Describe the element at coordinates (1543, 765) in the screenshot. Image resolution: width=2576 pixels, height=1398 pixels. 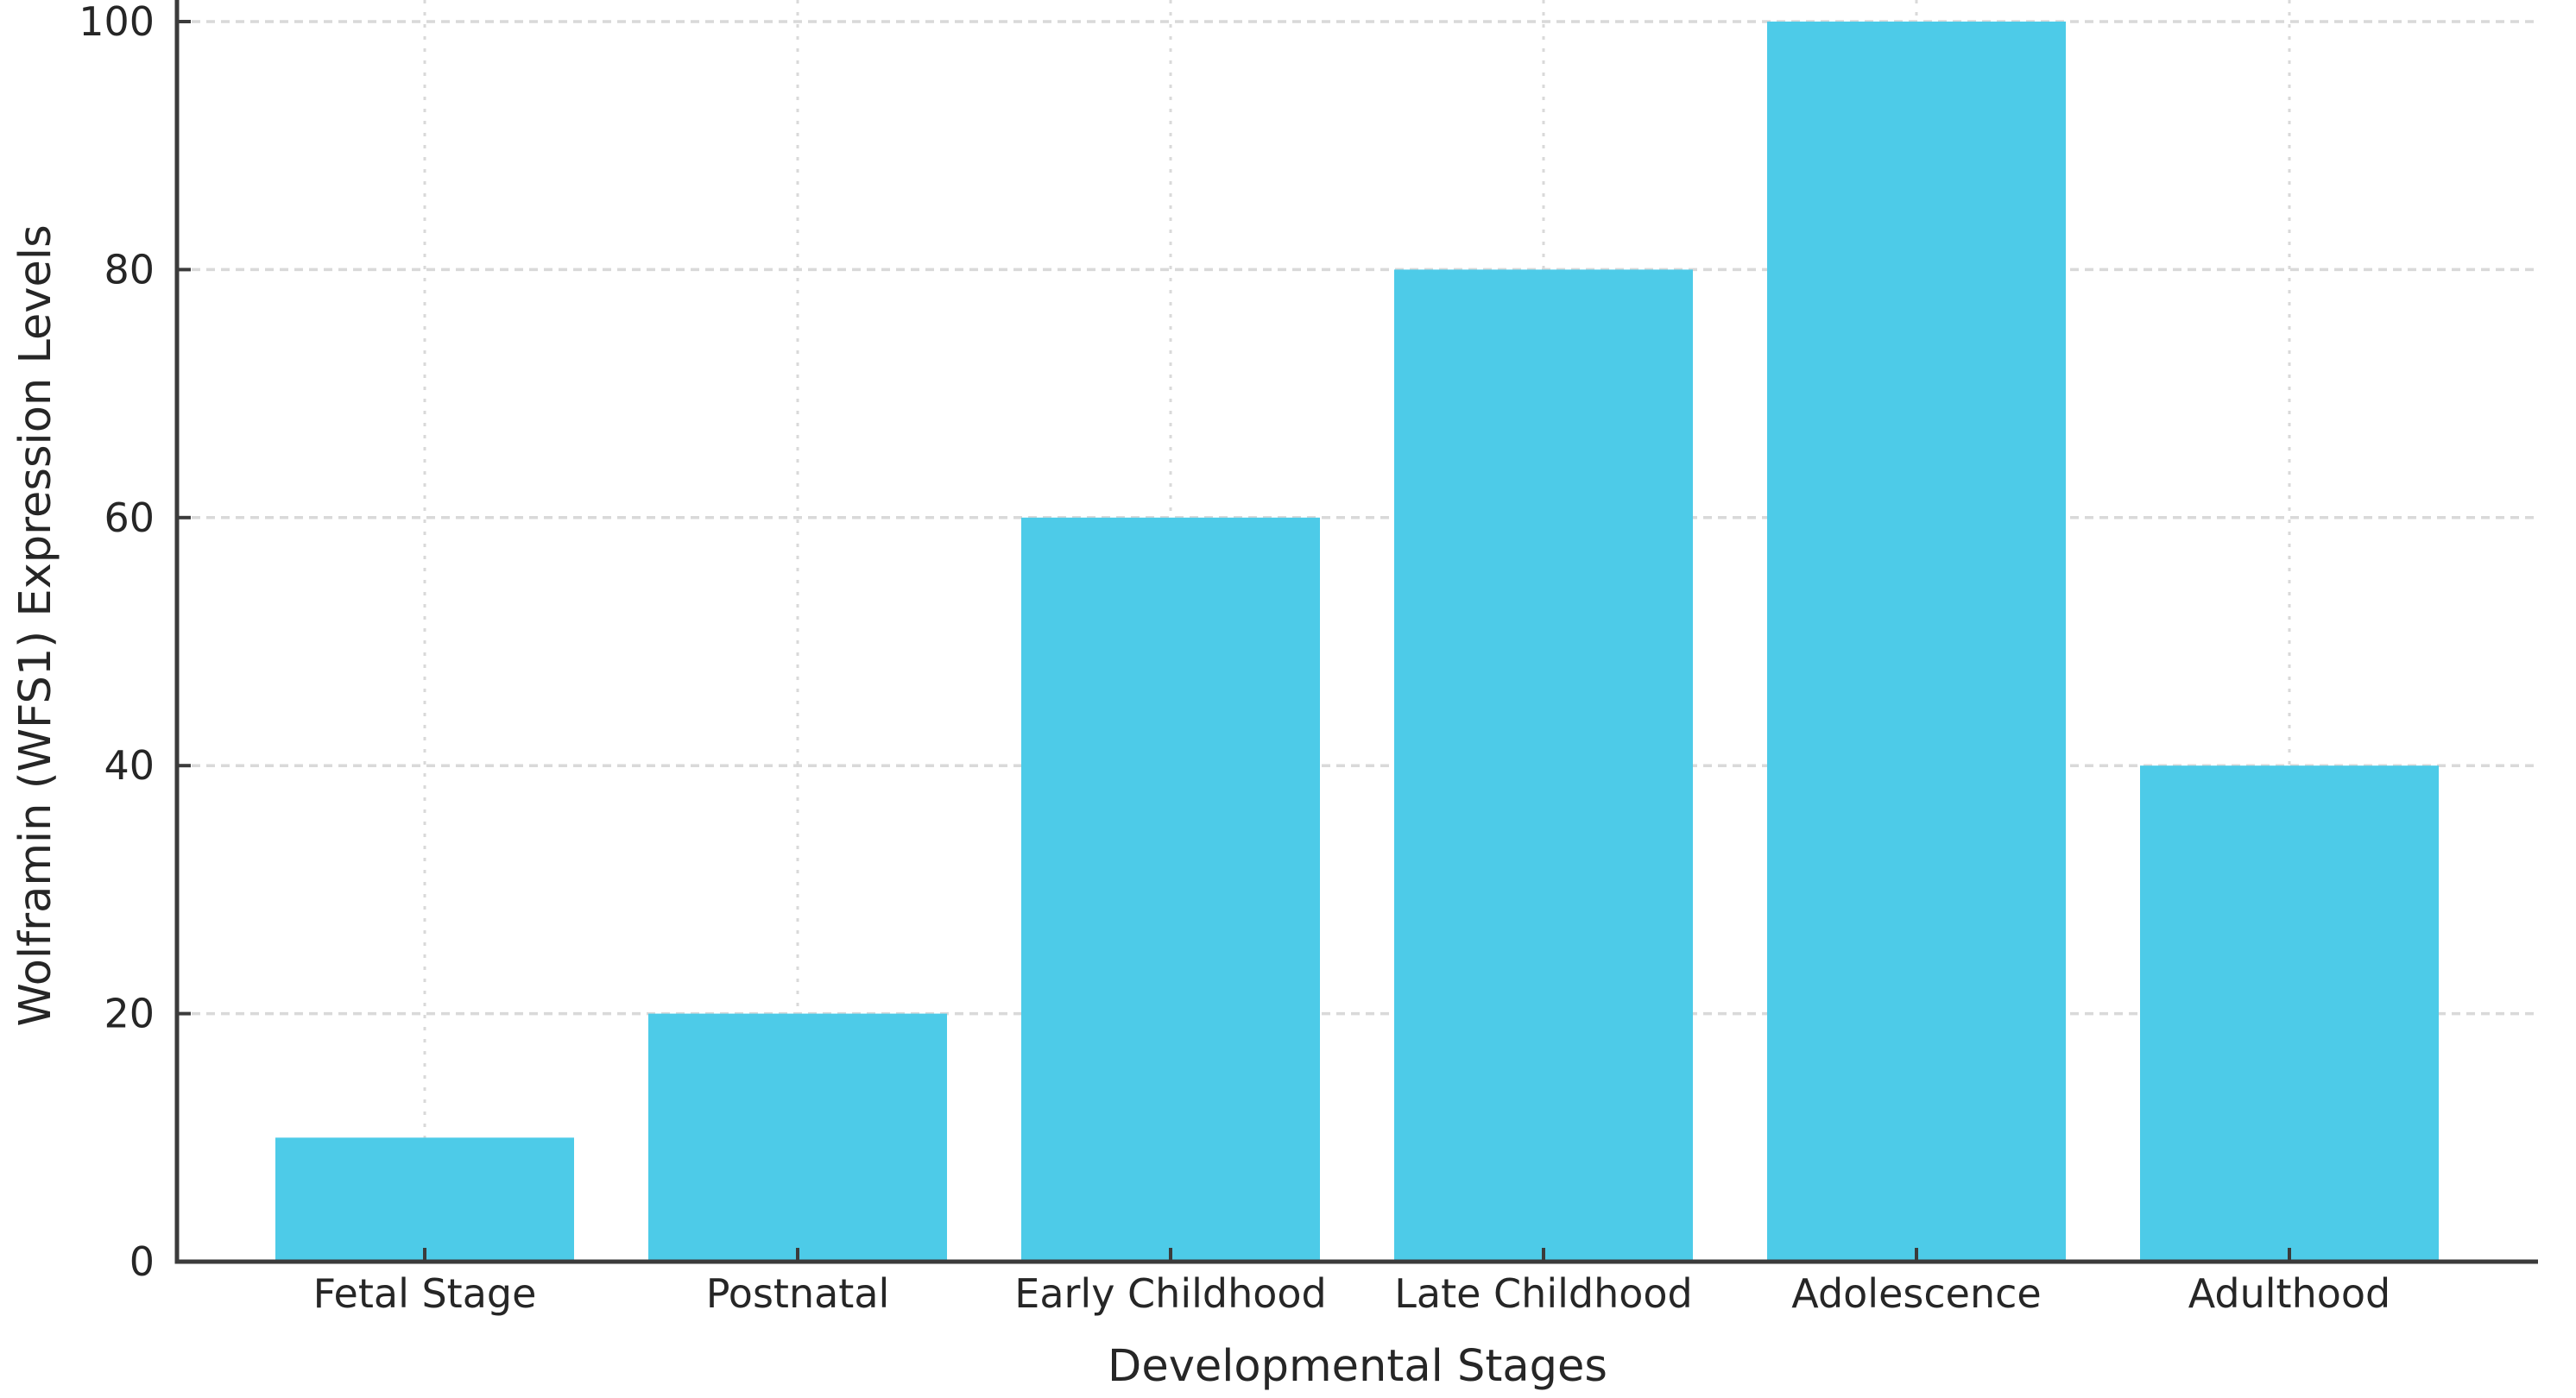
I see `bar-late-childhood` at that location.